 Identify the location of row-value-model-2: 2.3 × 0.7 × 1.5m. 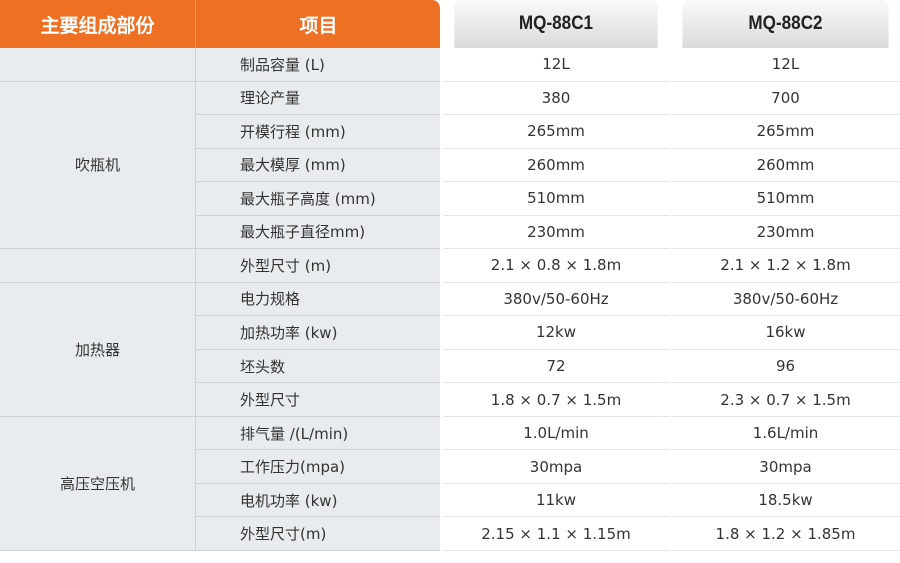
(785, 400).